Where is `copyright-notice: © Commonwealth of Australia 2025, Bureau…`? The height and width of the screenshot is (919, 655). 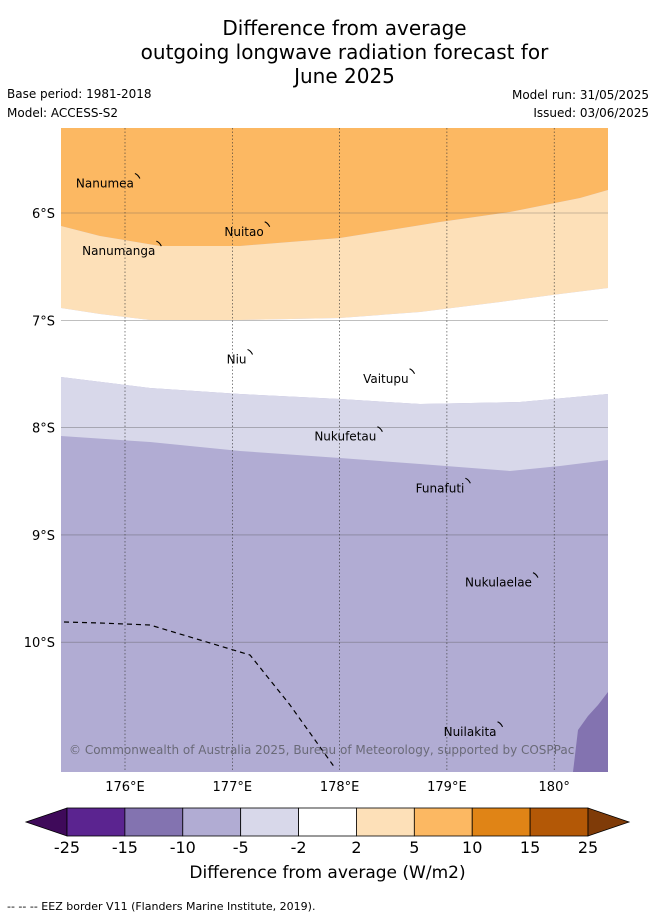 copyright-notice: © Commonwealth of Australia 2025, Bureau… is located at coordinates (321, 750).